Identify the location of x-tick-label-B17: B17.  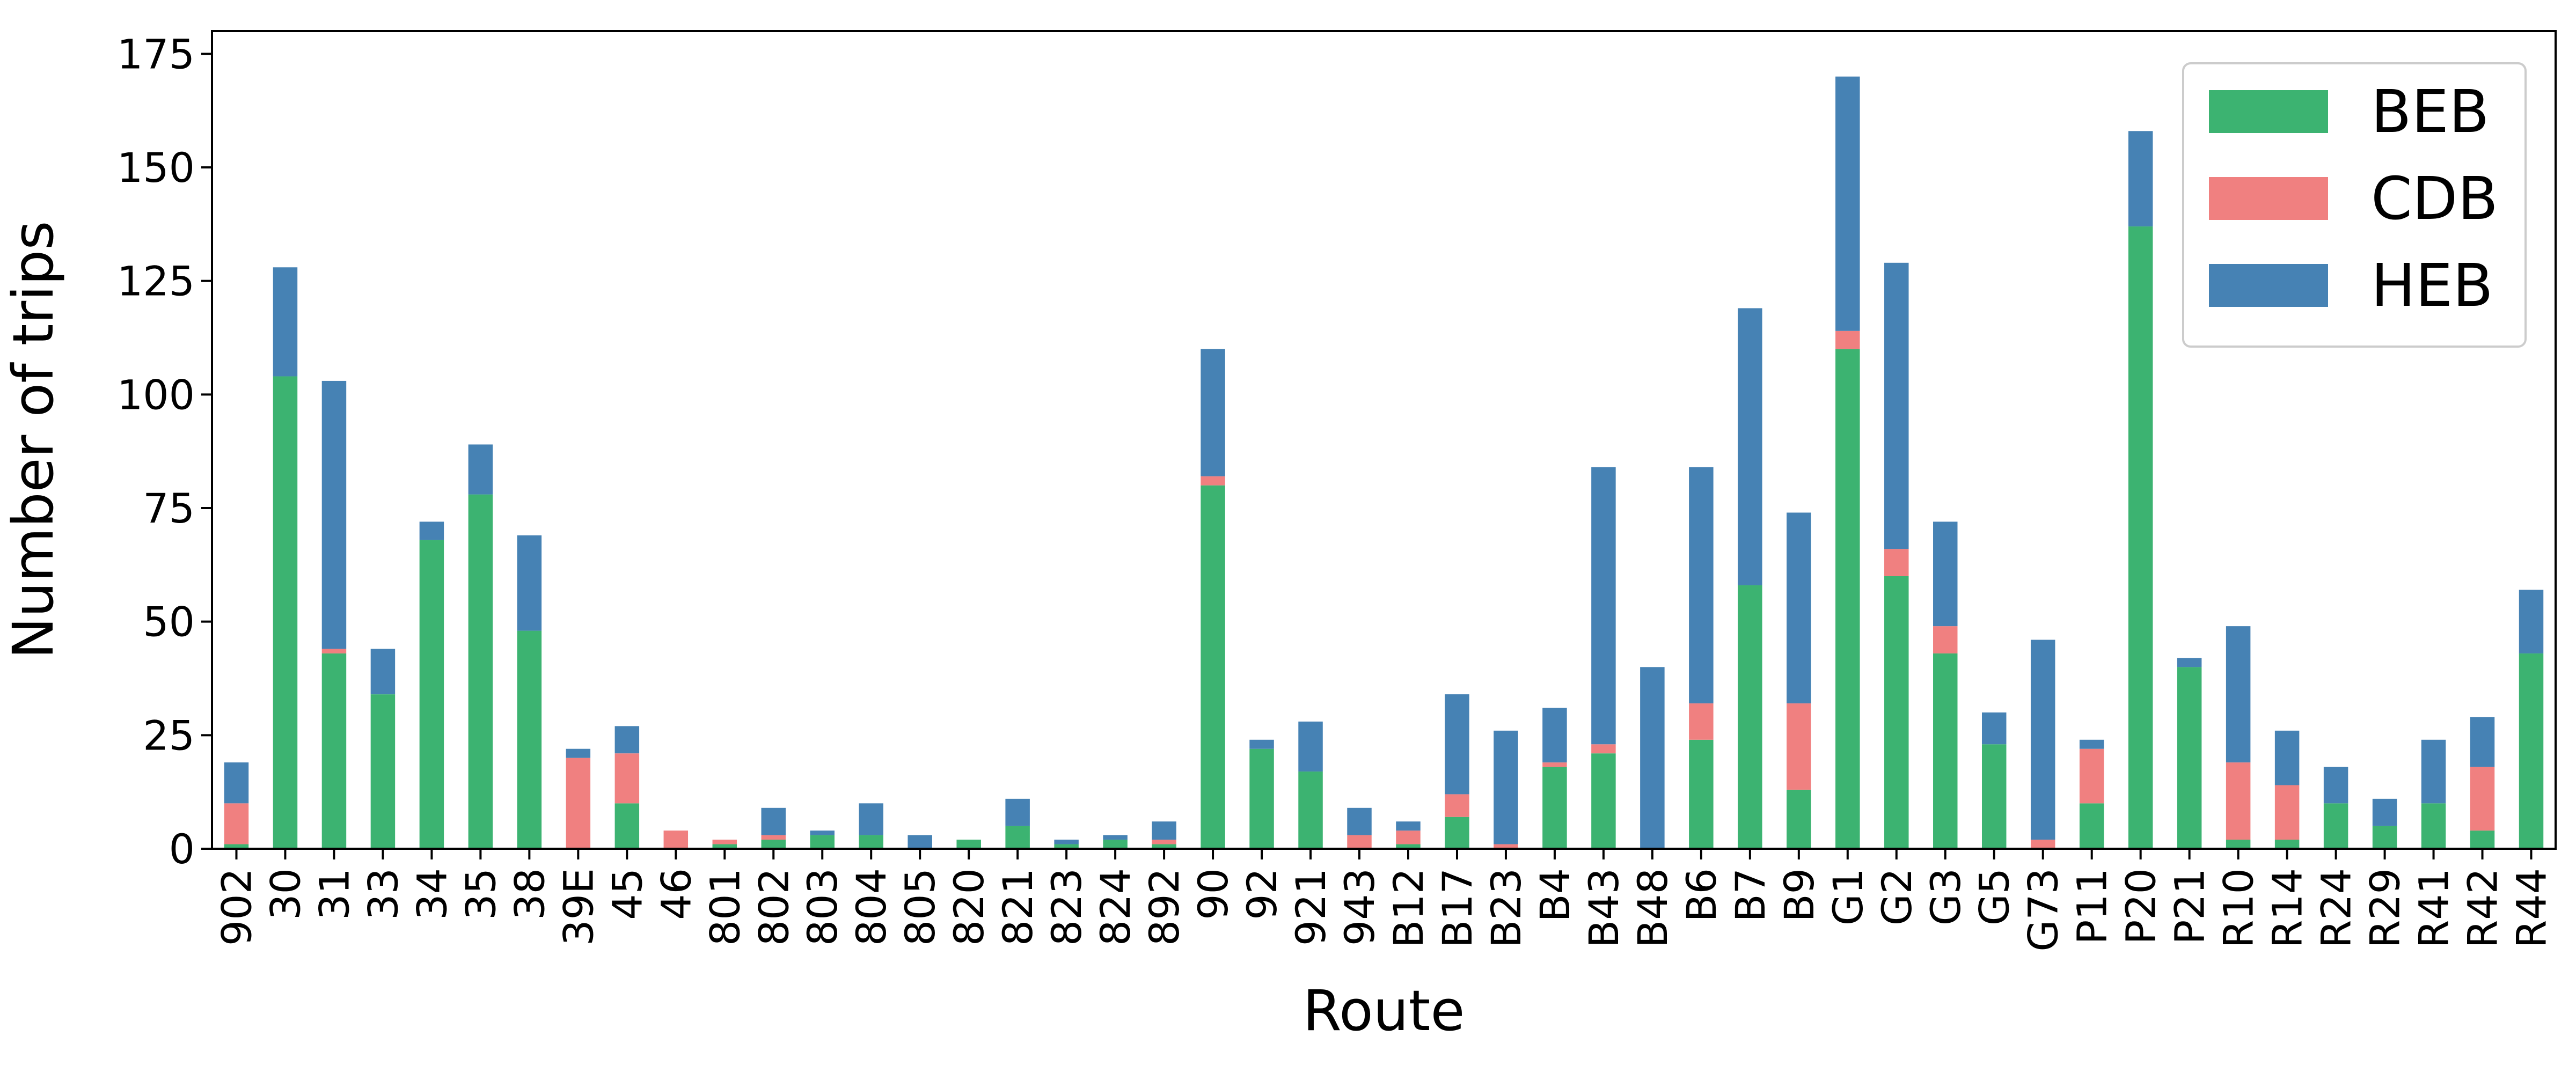
(1457, 908).